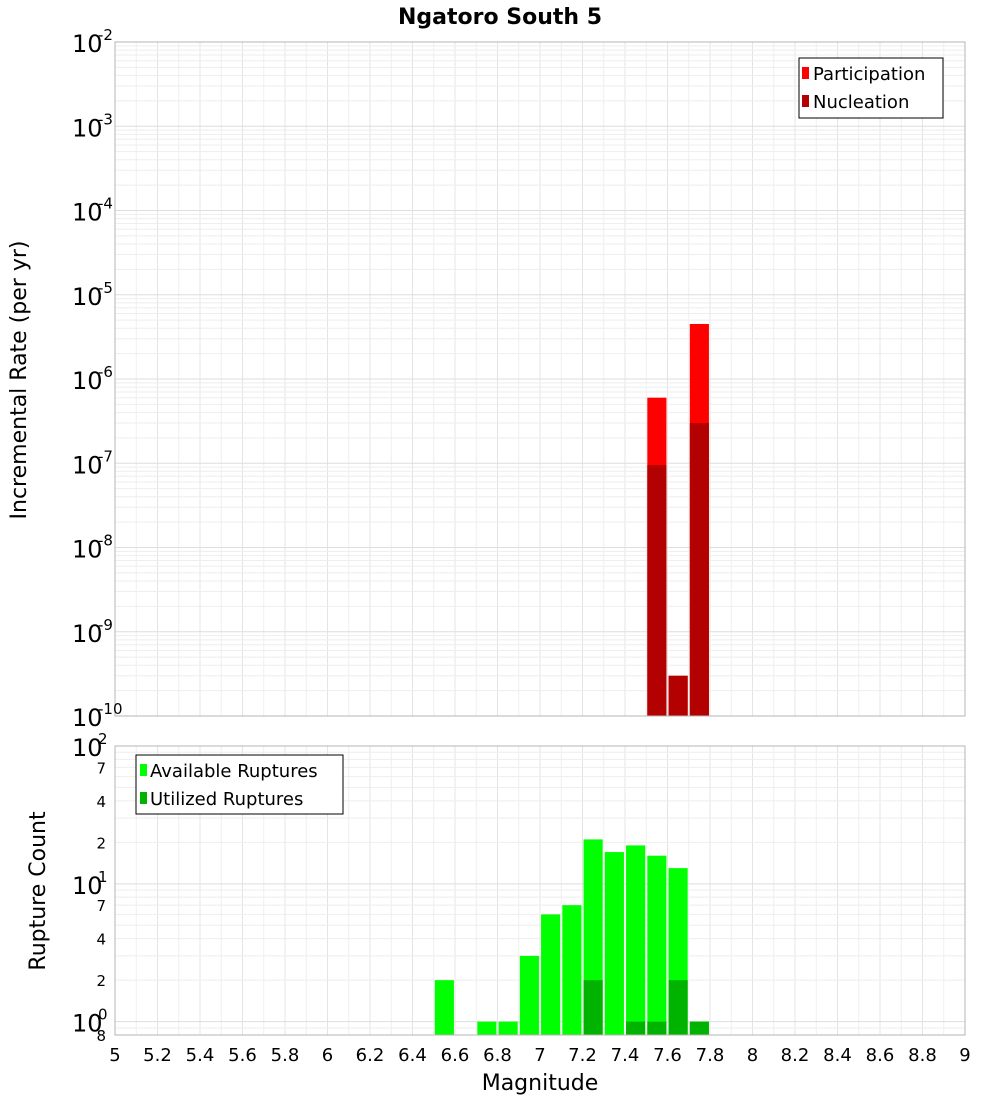  Describe the element at coordinates (861, 102) in the screenshot. I see `legend-label-nucleation: Nucleation` at that location.